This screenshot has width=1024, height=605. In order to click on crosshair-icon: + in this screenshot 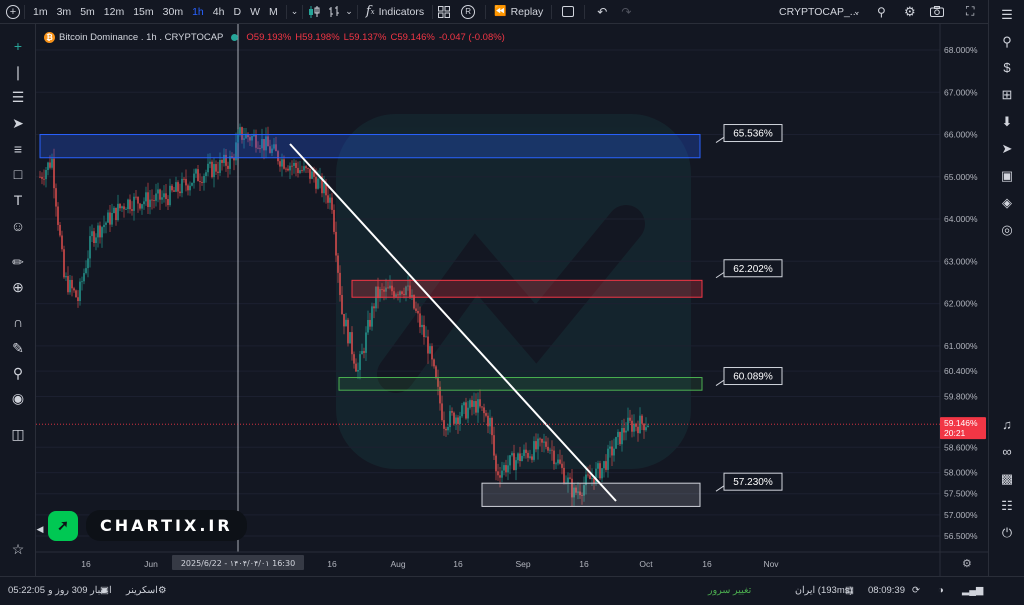, I will do `click(18, 46)`.